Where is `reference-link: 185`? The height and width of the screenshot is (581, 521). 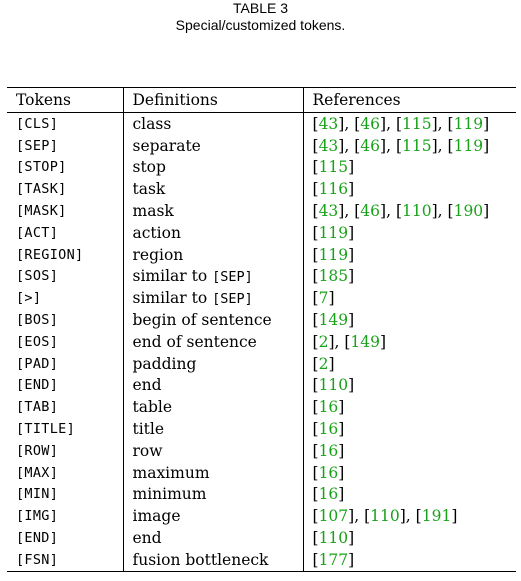
reference-link: 185 is located at coordinates (333, 276).